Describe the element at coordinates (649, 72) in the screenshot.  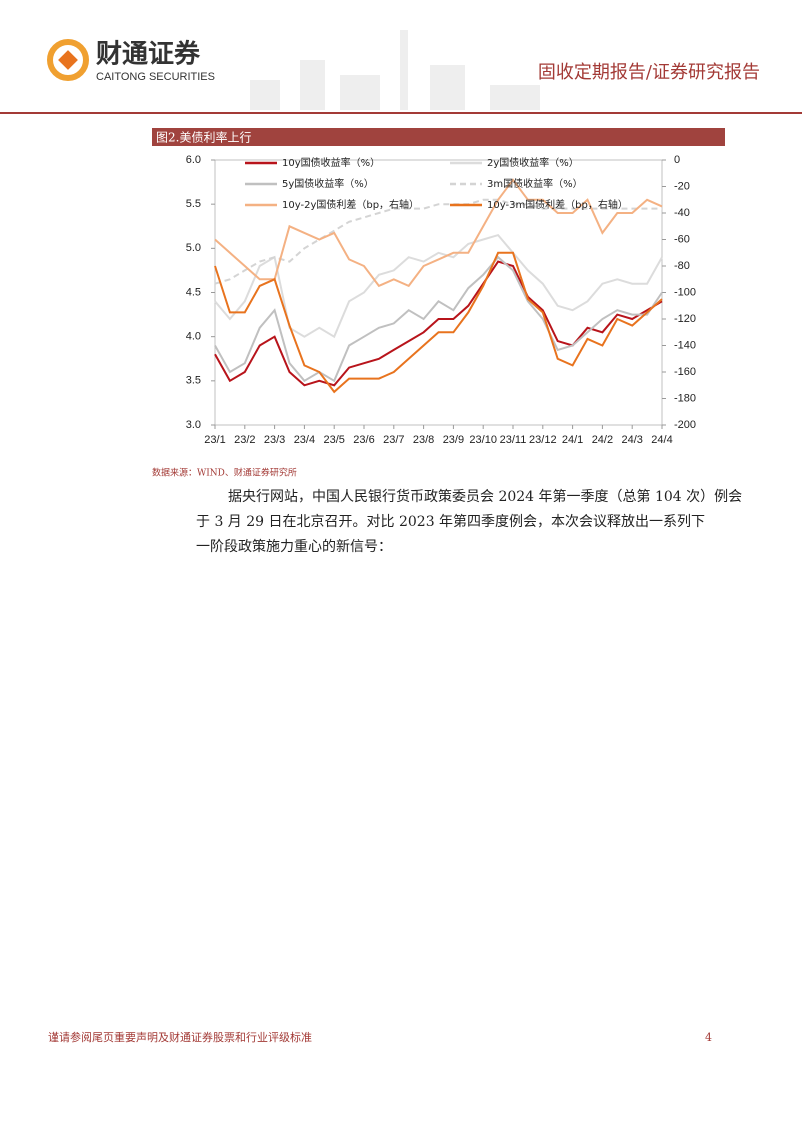
I see `report-type: 固收定期报告/证券研究报告` at that location.